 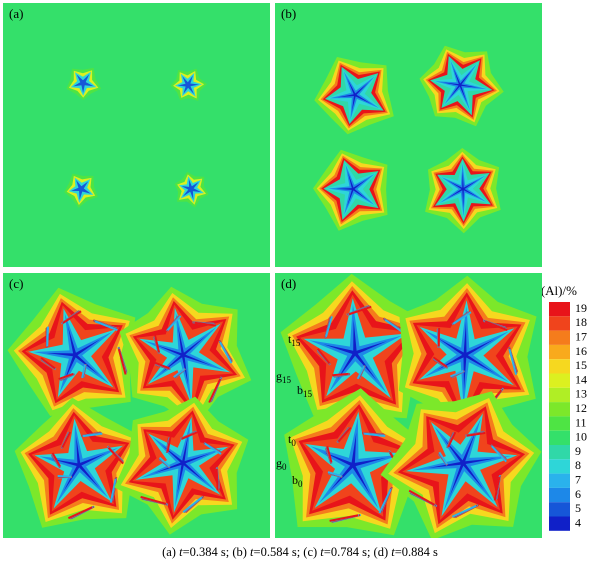 What do you see at coordinates (581, 365) in the screenshot?
I see `colorbar-tick-label: 15` at bounding box center [581, 365].